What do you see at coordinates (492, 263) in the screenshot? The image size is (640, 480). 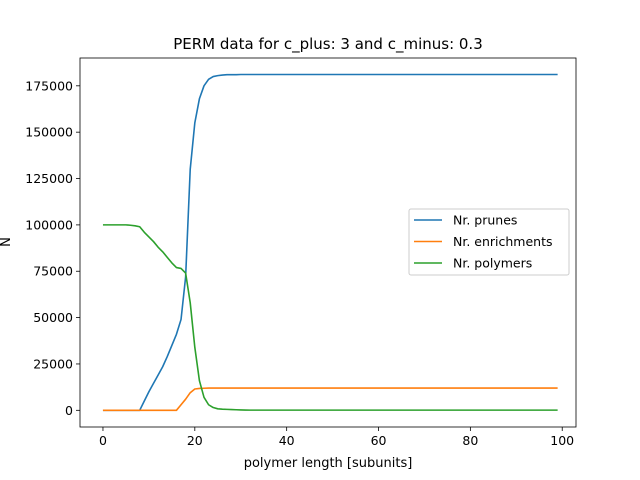 I see `legend-label-2: Nr. polymers` at bounding box center [492, 263].